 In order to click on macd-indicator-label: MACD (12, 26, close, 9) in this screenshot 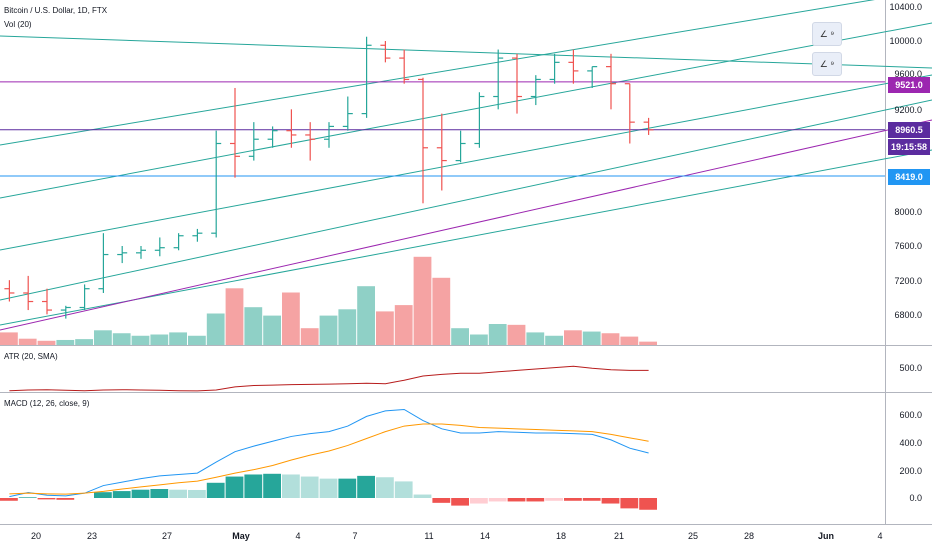, I will do `click(47, 403)`.